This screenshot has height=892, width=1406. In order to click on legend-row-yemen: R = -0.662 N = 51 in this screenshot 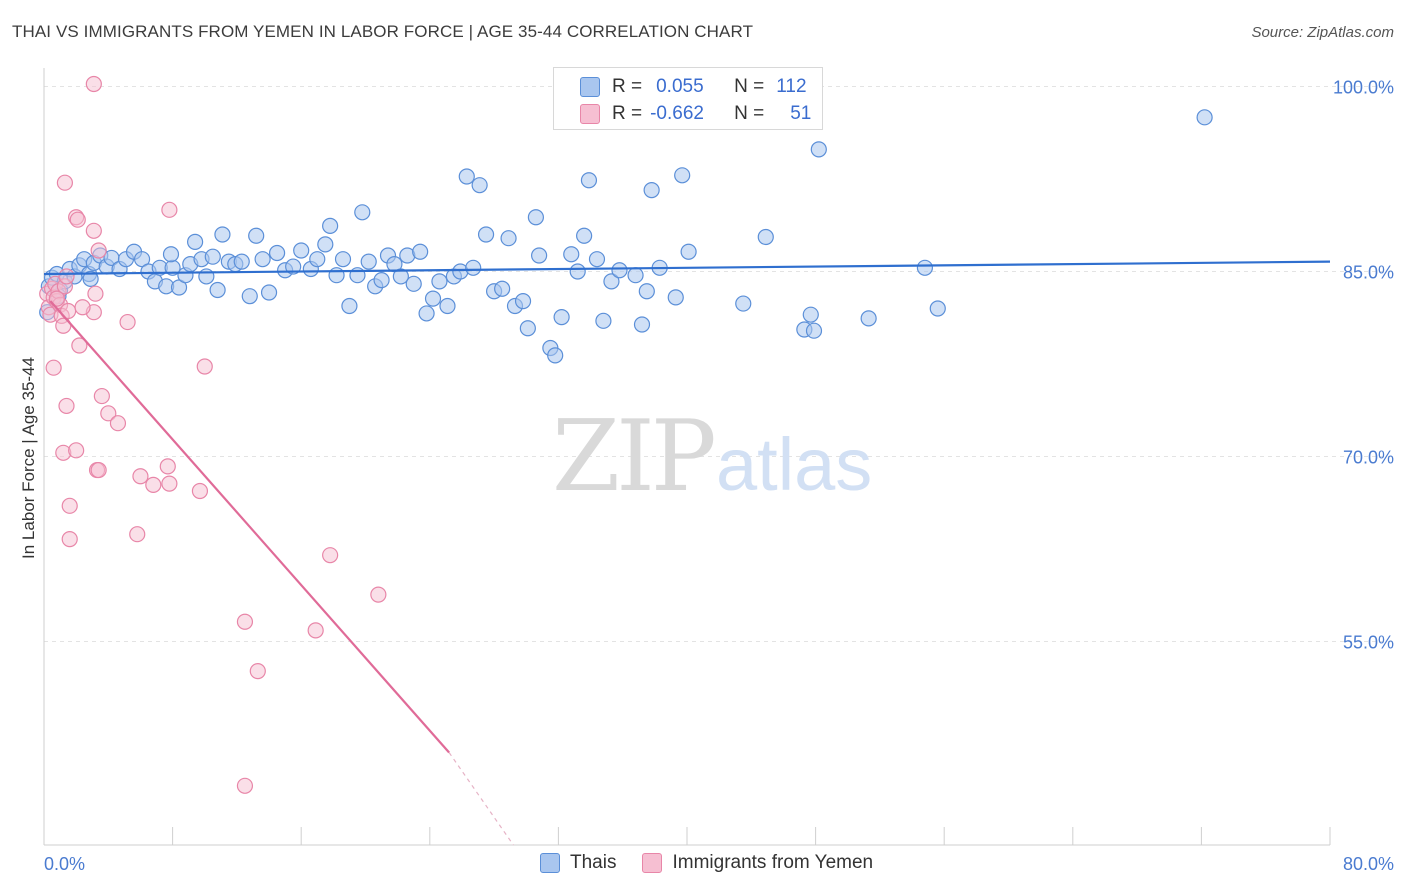, I will do `click(695, 114)`.